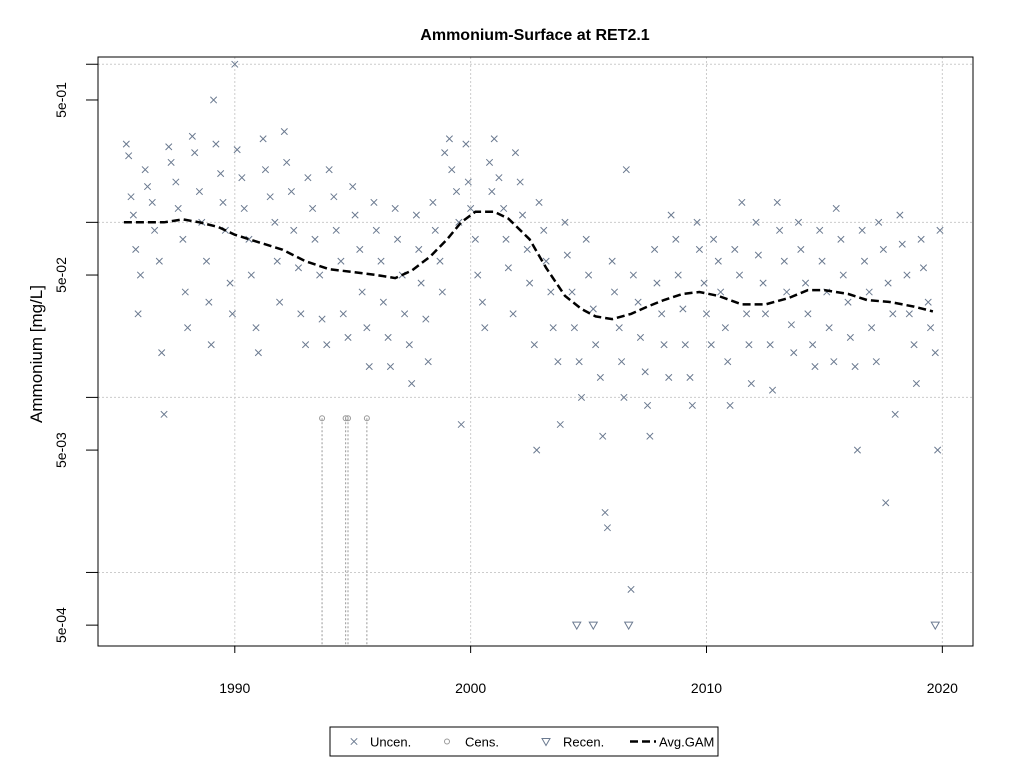 This screenshot has height=768, width=1024. What do you see at coordinates (524, 741) in the screenshot?
I see `legend-box` at bounding box center [524, 741].